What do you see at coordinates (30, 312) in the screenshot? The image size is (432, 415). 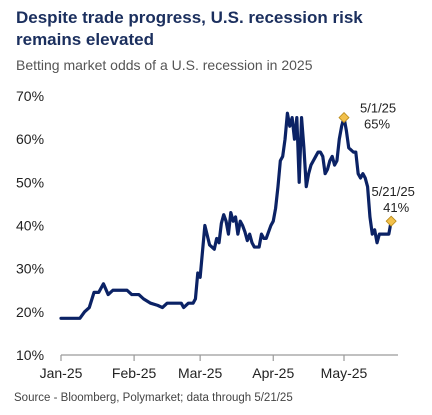 I see `y-tick-label: 20%` at bounding box center [30, 312].